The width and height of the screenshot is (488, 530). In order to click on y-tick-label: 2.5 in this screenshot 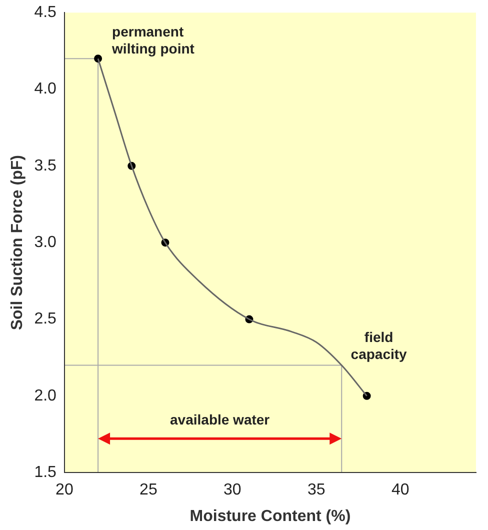, I will do `click(45, 319)`.